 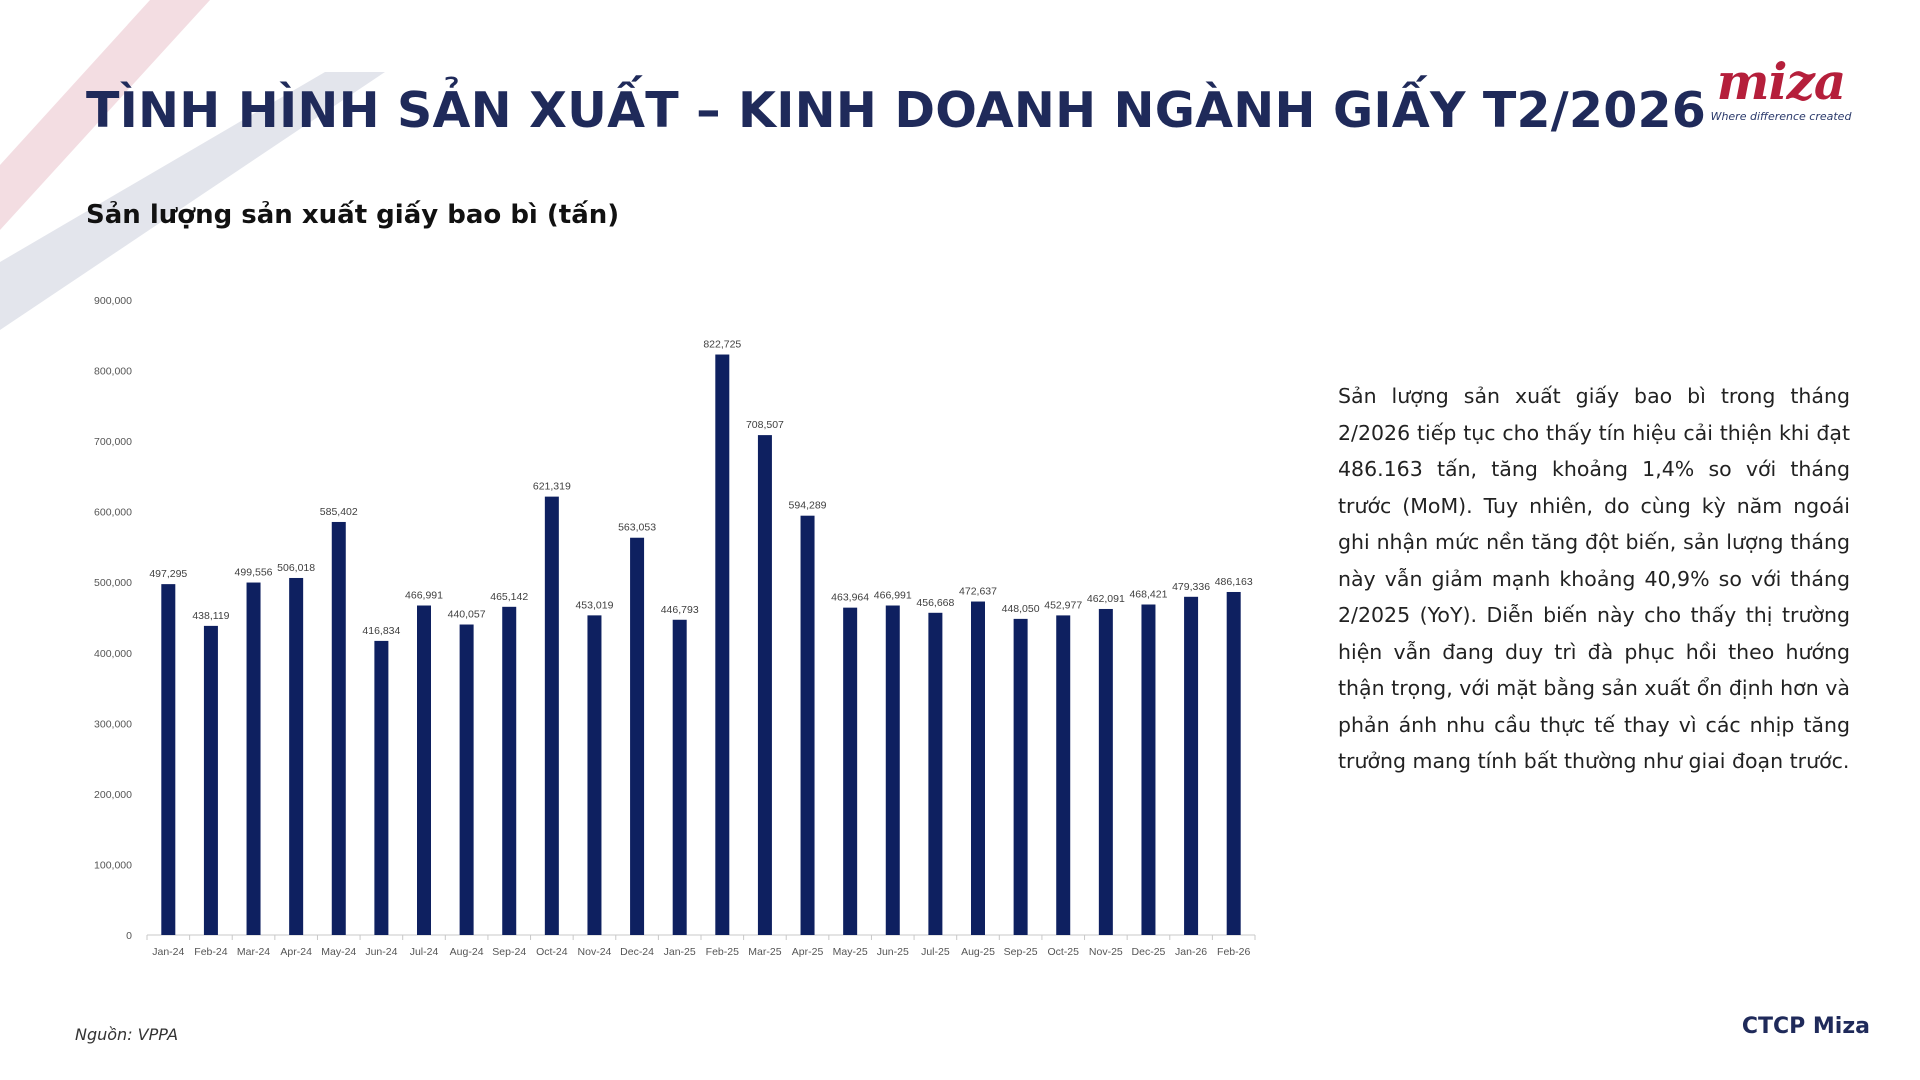 I want to click on y-tick-label: 500,000, so click(x=113, y=583).